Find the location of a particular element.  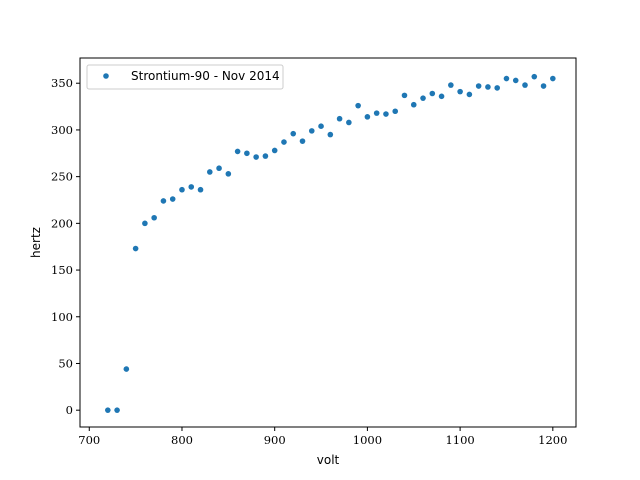

x-tick-label: 1100 is located at coordinates (459, 440).